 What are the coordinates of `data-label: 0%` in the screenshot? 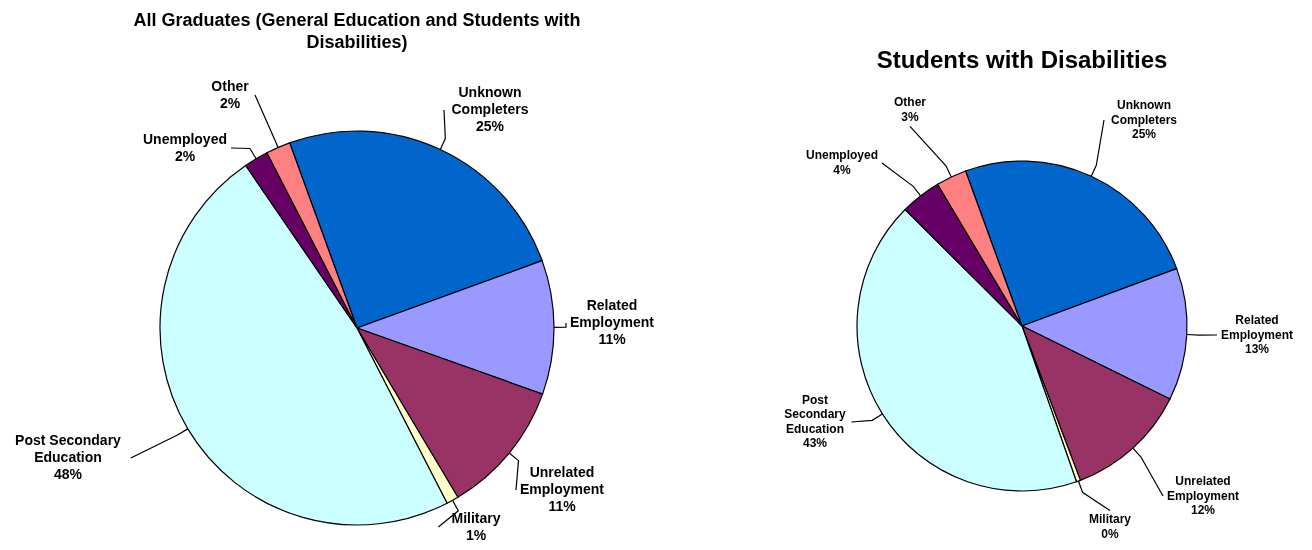 It's located at (1110, 533).